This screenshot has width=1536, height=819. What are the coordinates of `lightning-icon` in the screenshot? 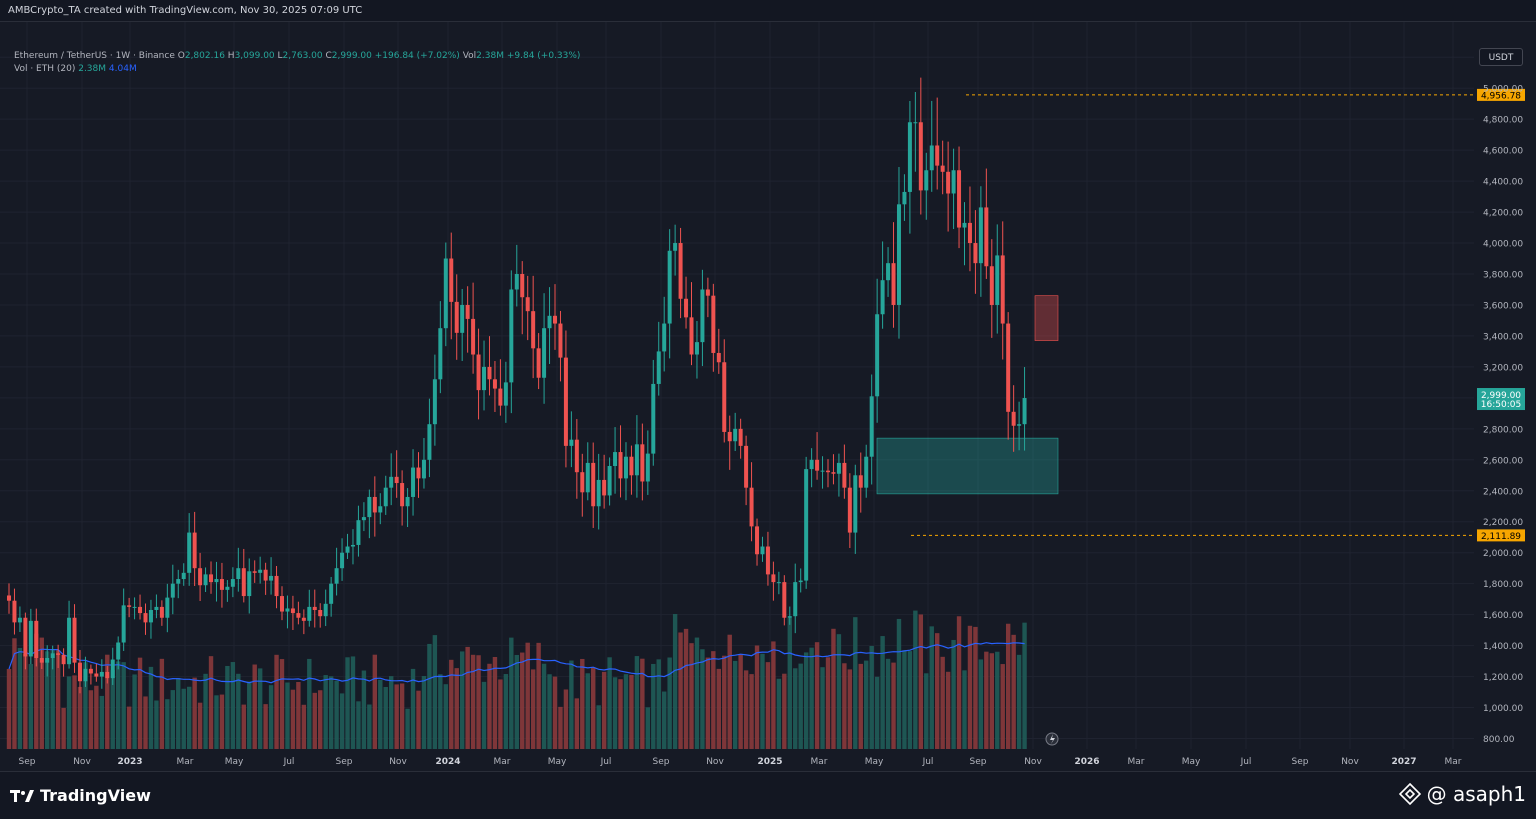 It's located at (1052, 739).